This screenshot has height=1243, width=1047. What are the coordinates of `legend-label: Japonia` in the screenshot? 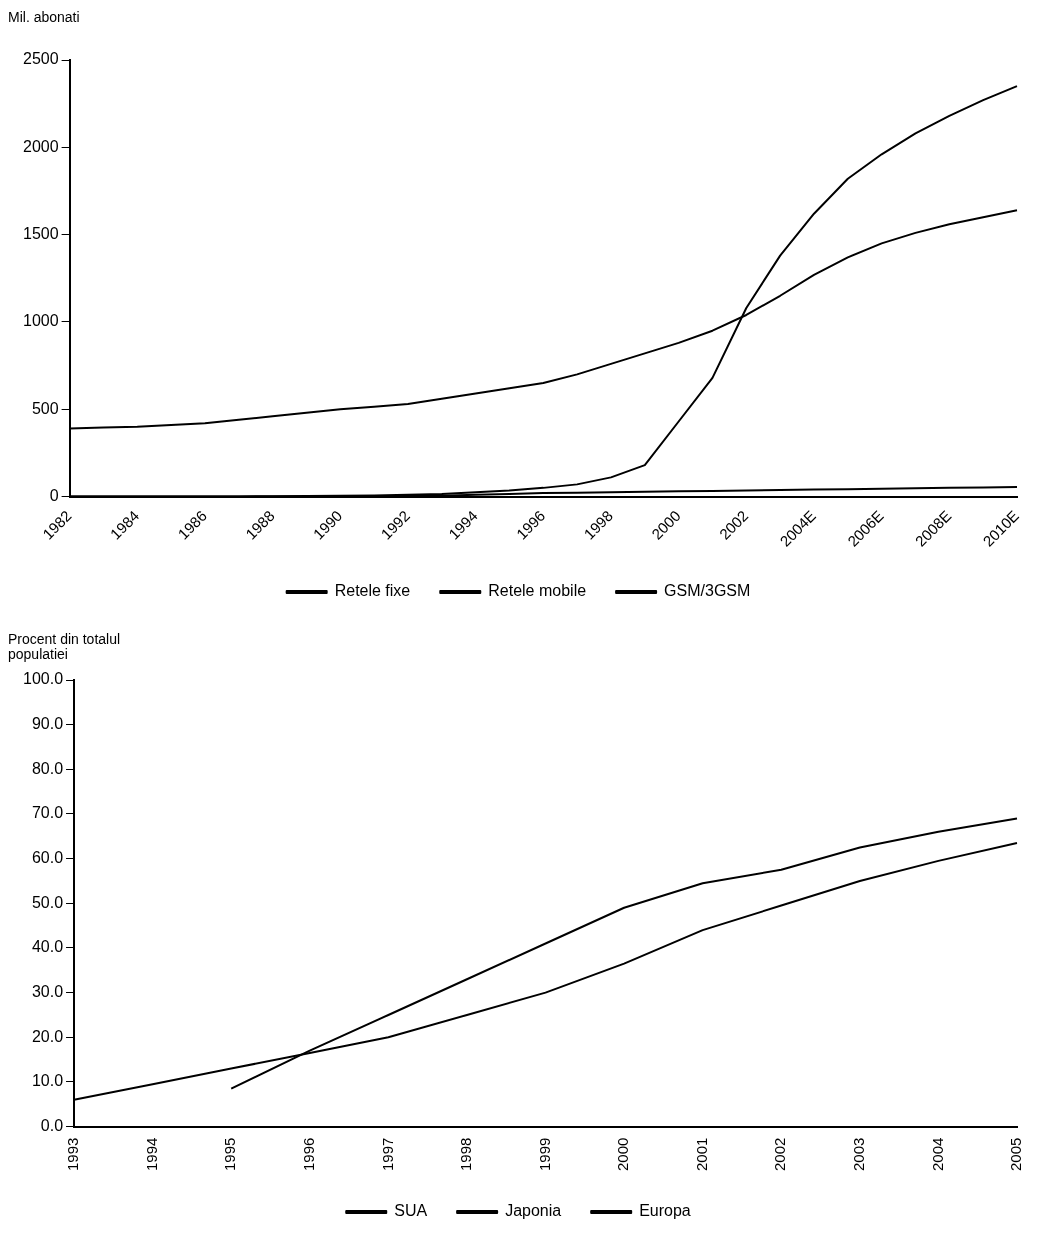 It's located at (533, 1211).